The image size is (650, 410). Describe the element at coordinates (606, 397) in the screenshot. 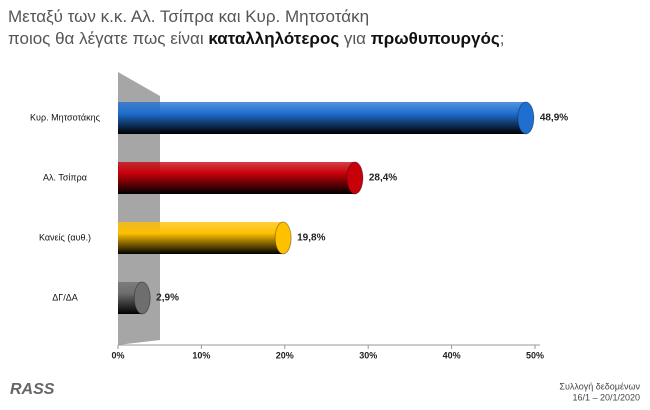

I see `footer: 16/1 – 20/1/2020` at that location.